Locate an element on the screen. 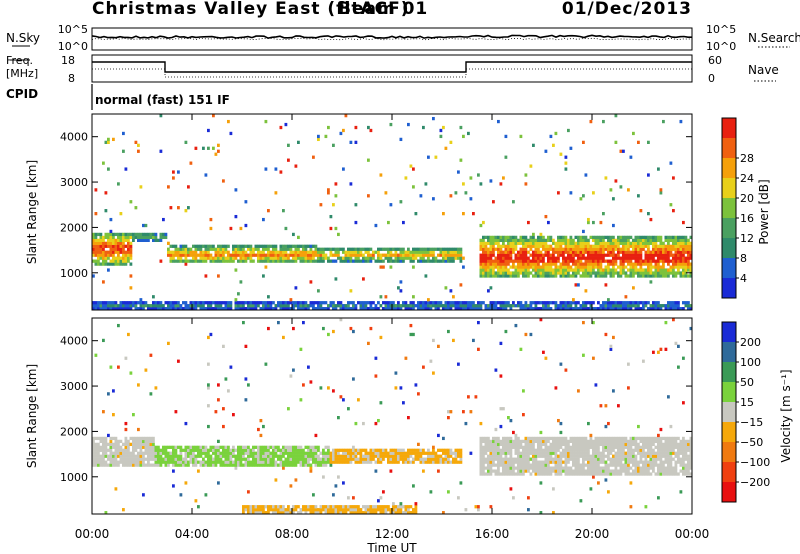  colorbar-swatch is located at coordinates (729, 148).